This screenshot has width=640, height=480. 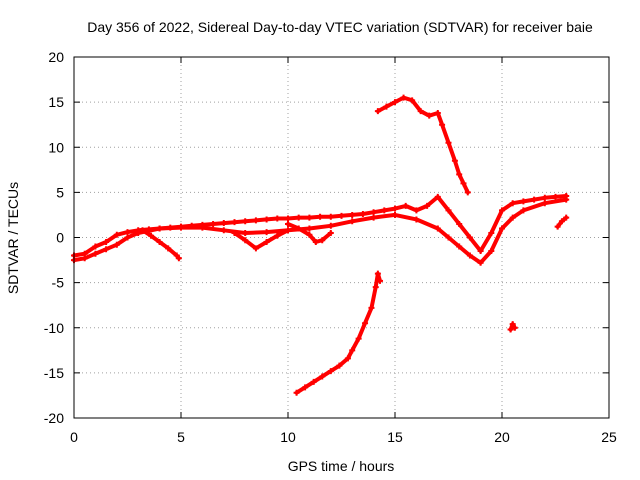 What do you see at coordinates (60, 238) in the screenshot?
I see `y-tick-label: 0` at bounding box center [60, 238].